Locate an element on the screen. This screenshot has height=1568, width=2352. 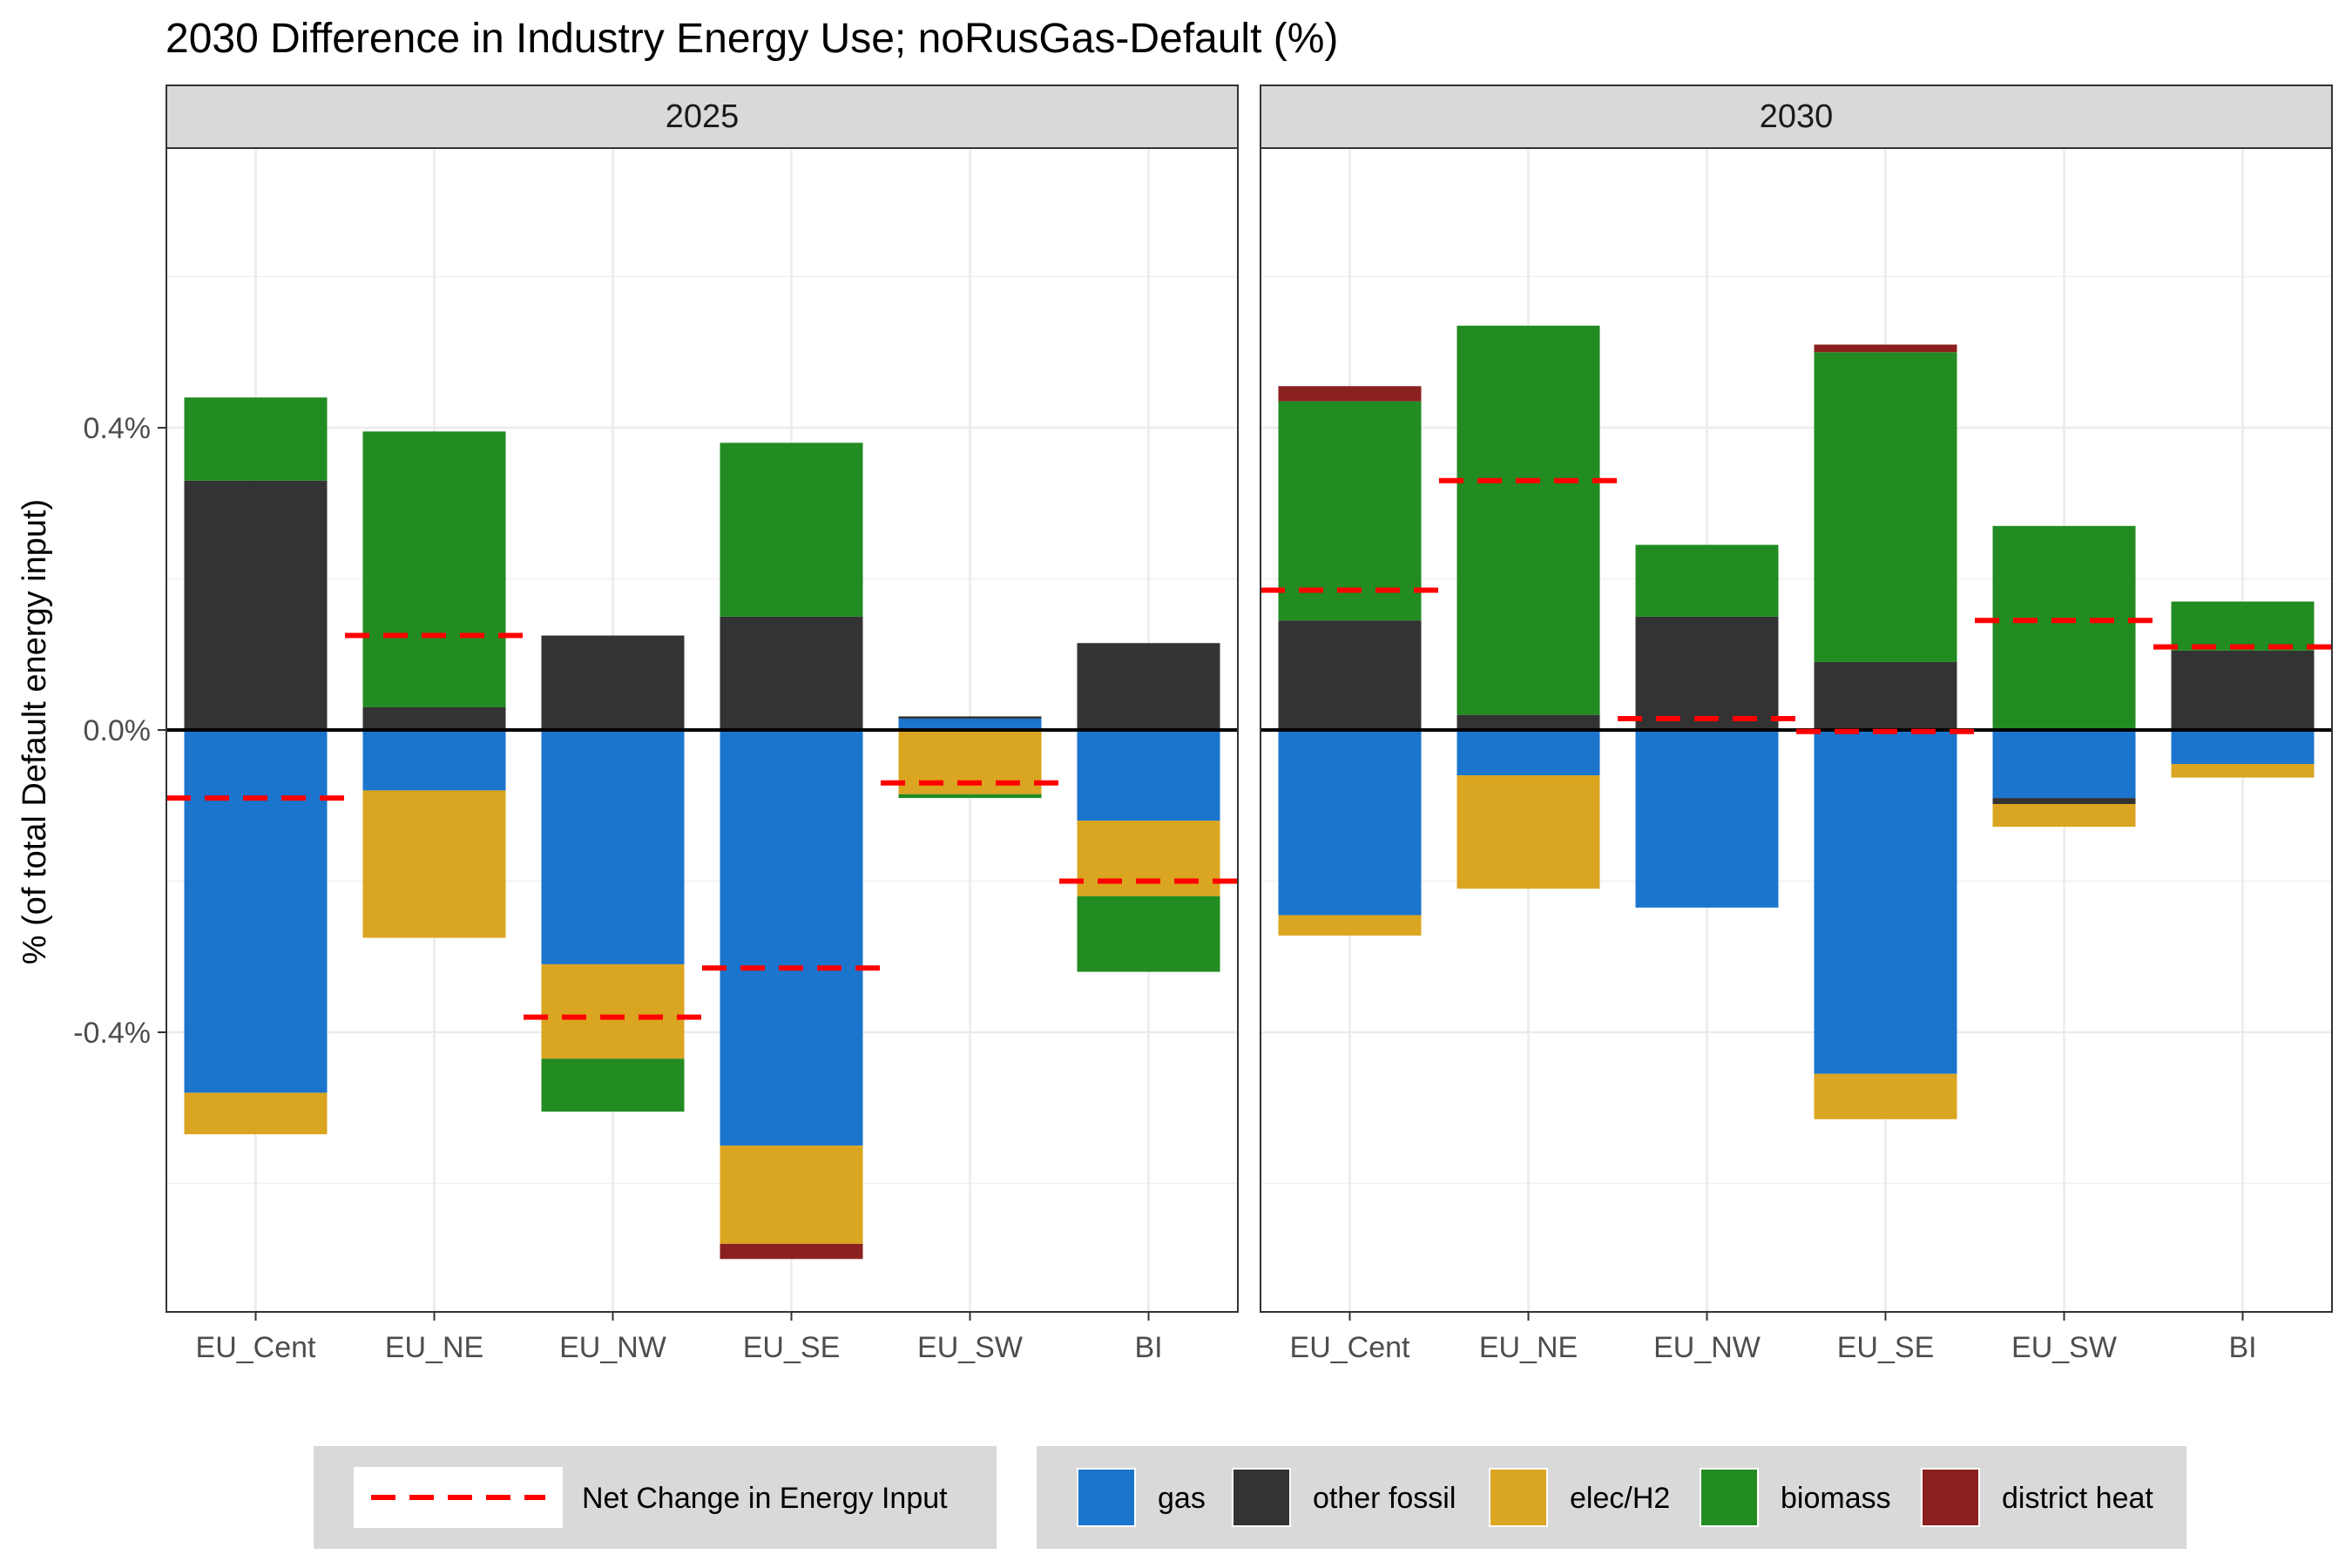
facet-label: 2025 is located at coordinates (703, 116).